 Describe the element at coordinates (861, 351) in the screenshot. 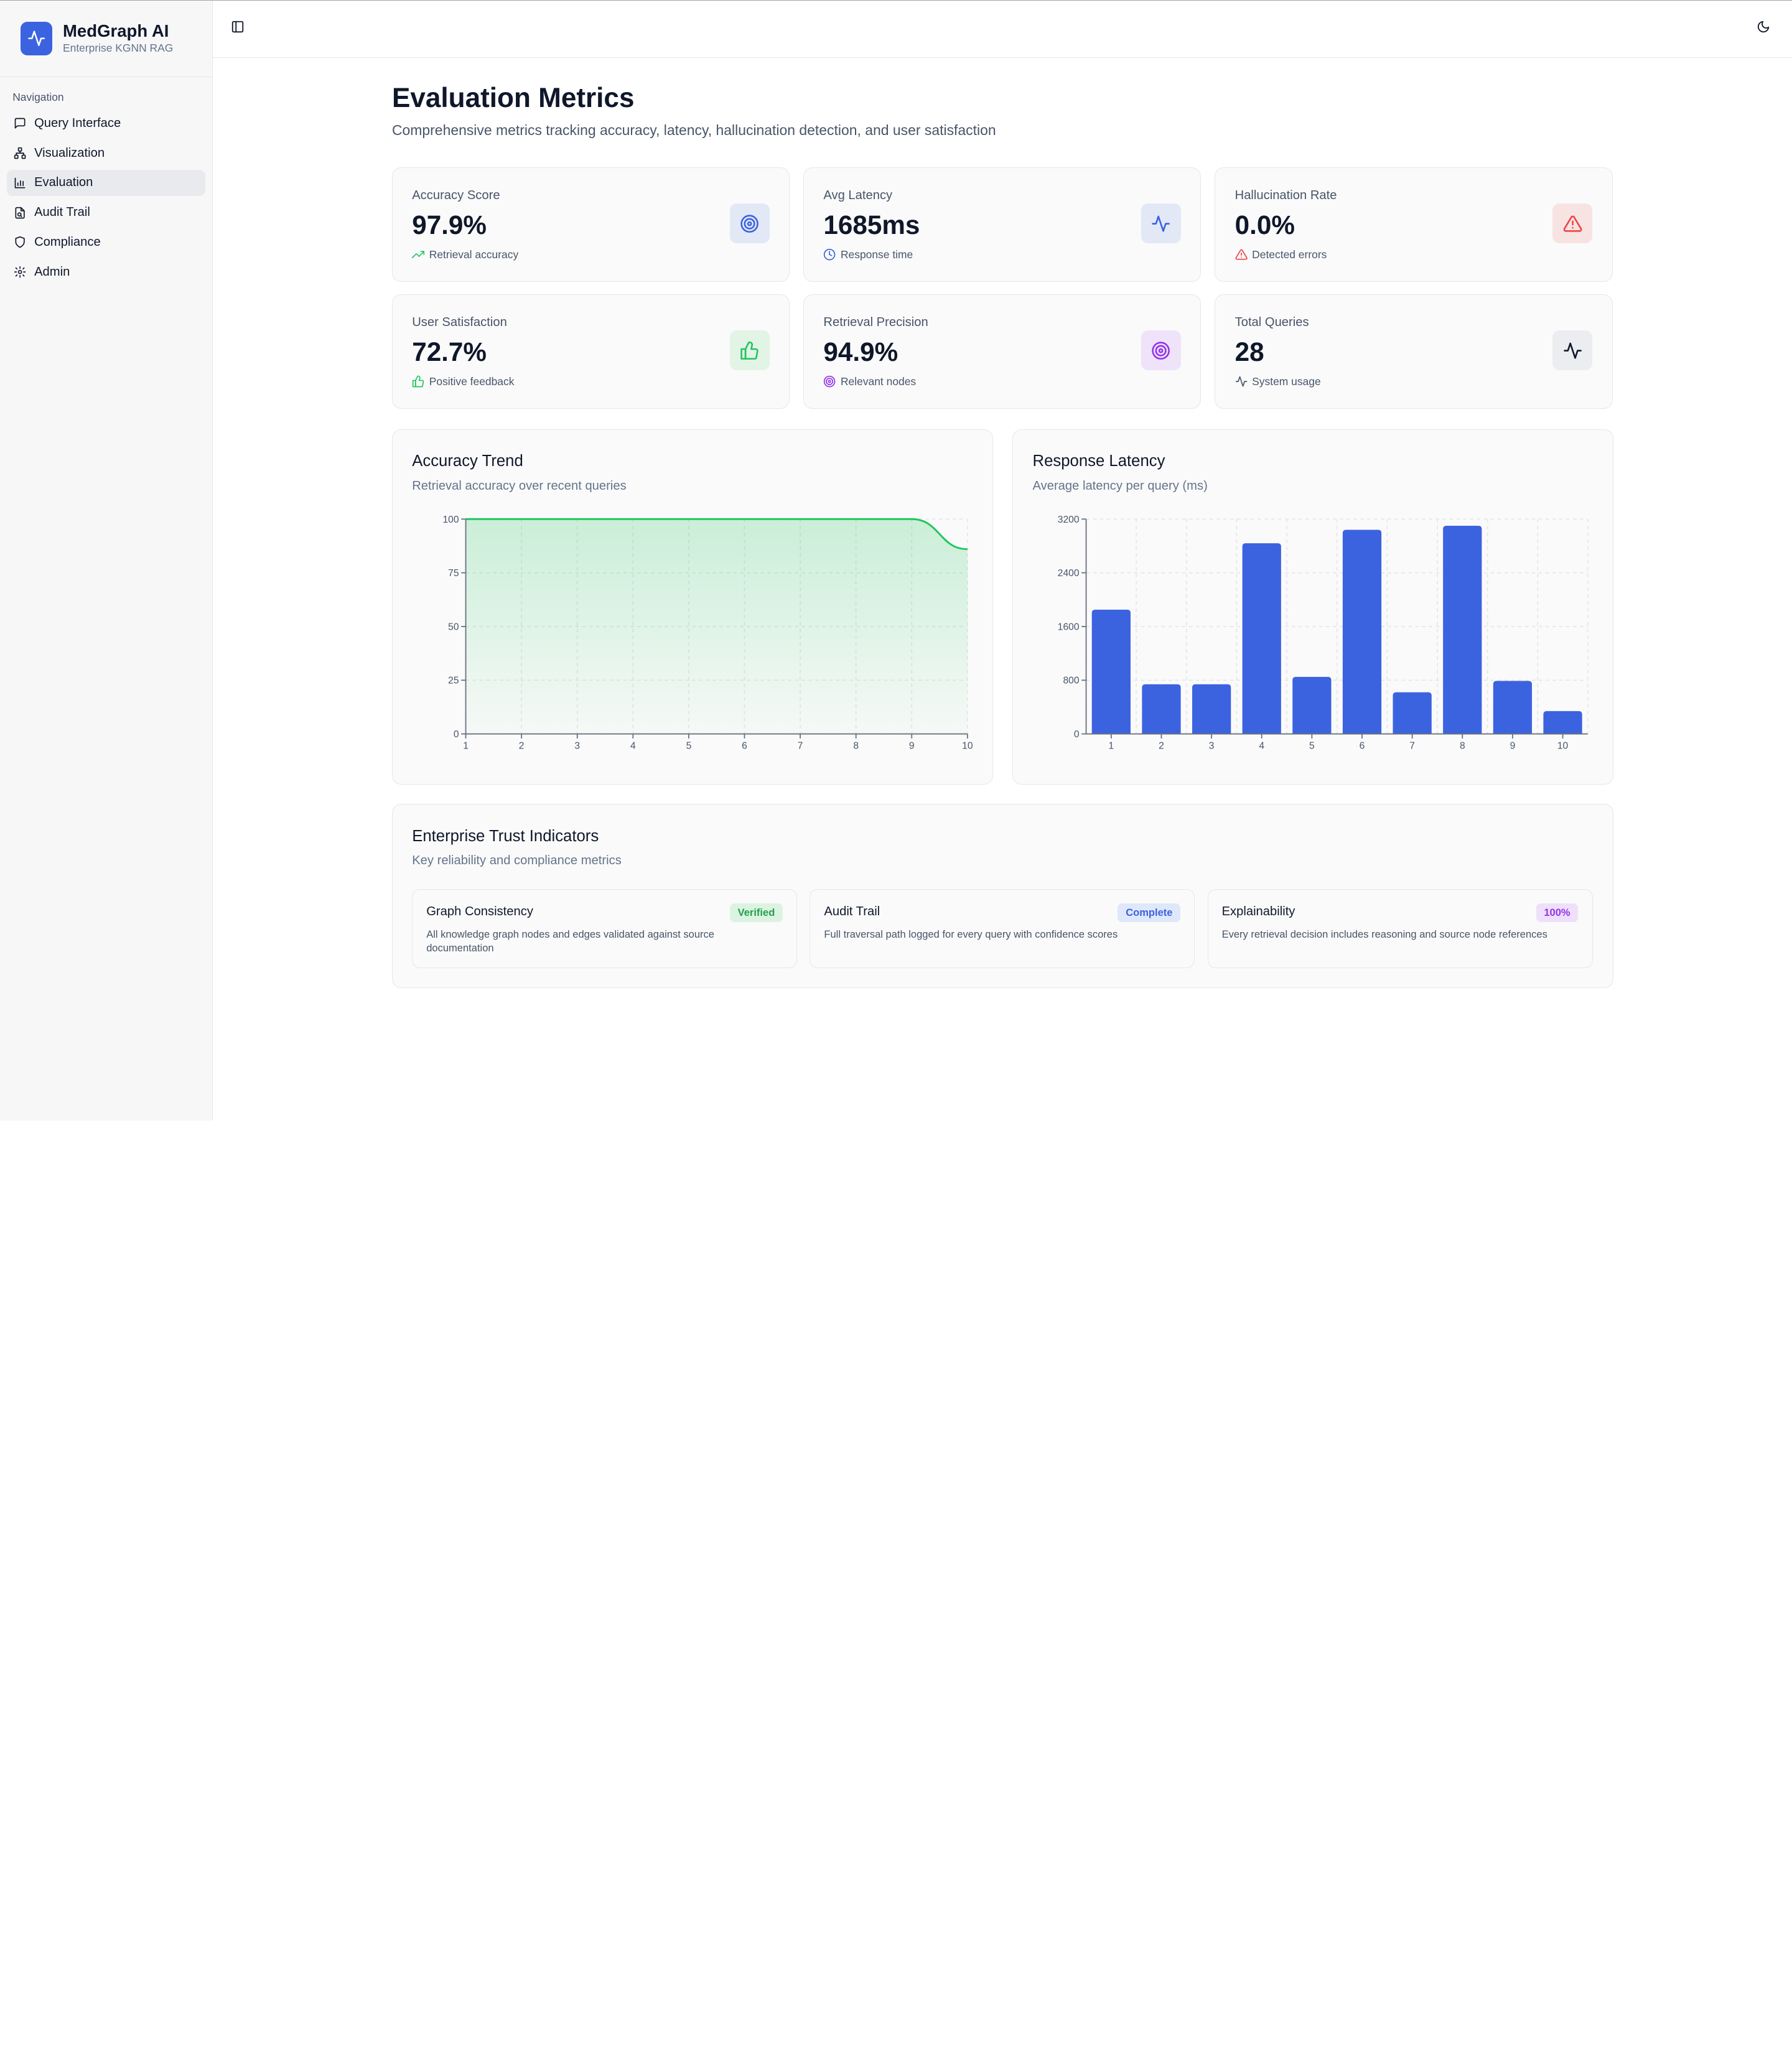

I see `metric-value: 94.9%` at that location.